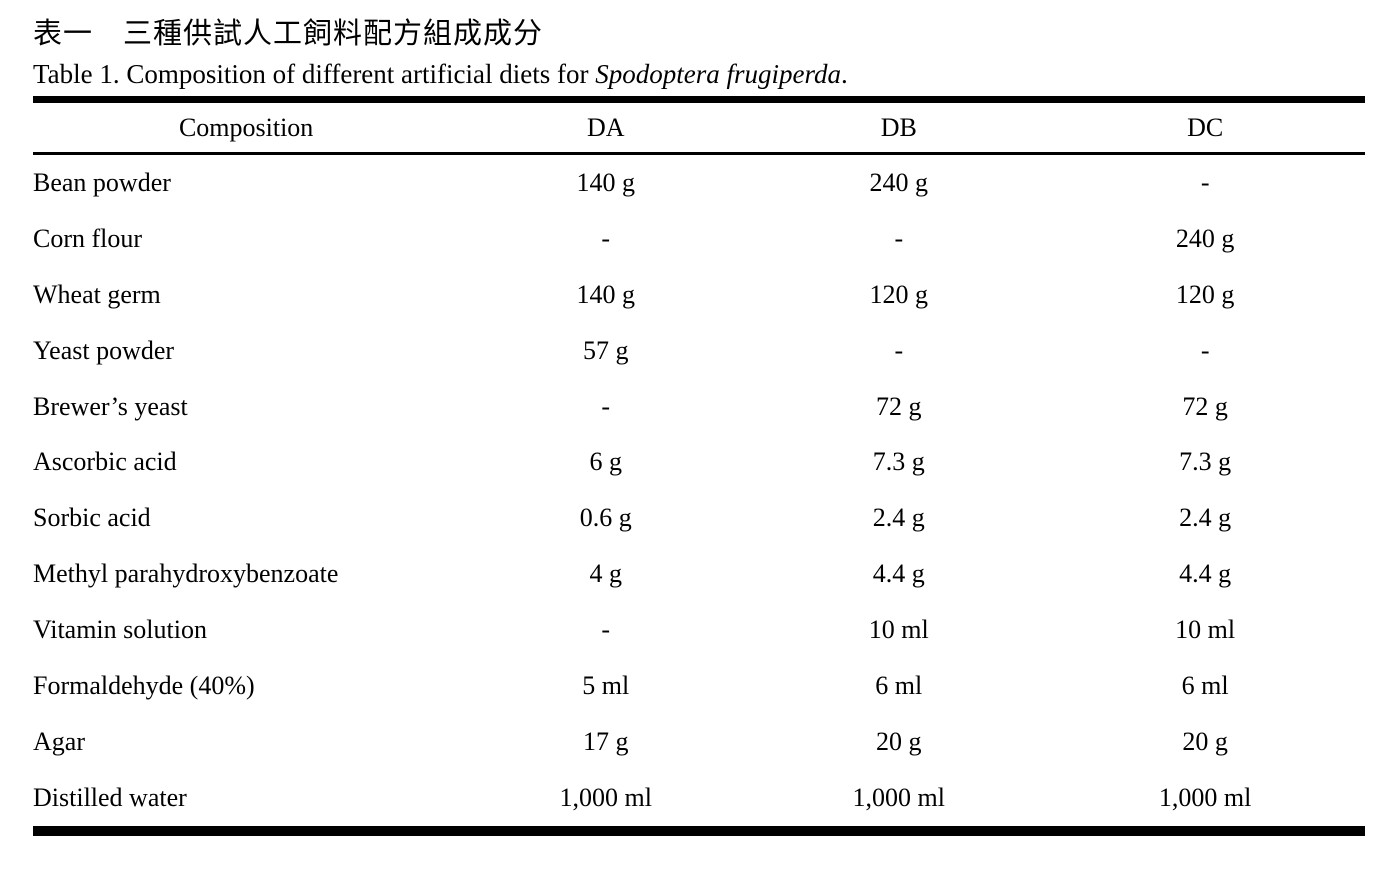 This screenshot has width=1383, height=877. What do you see at coordinates (606, 350) in the screenshot?
I see `value-da: 57 g` at bounding box center [606, 350].